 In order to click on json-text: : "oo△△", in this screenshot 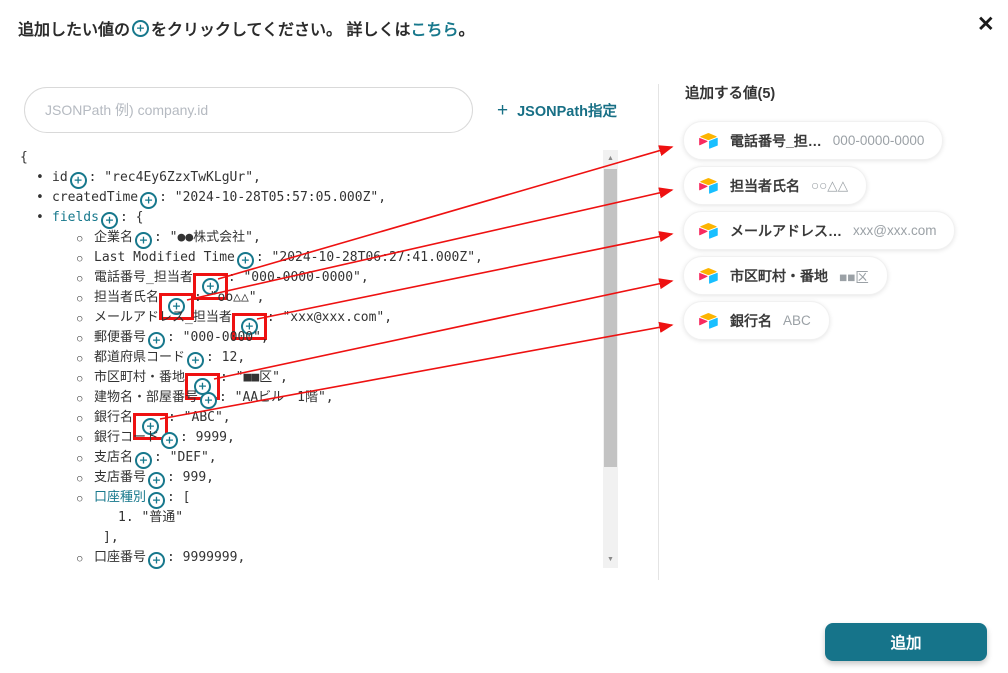, I will do `click(229, 297)`.